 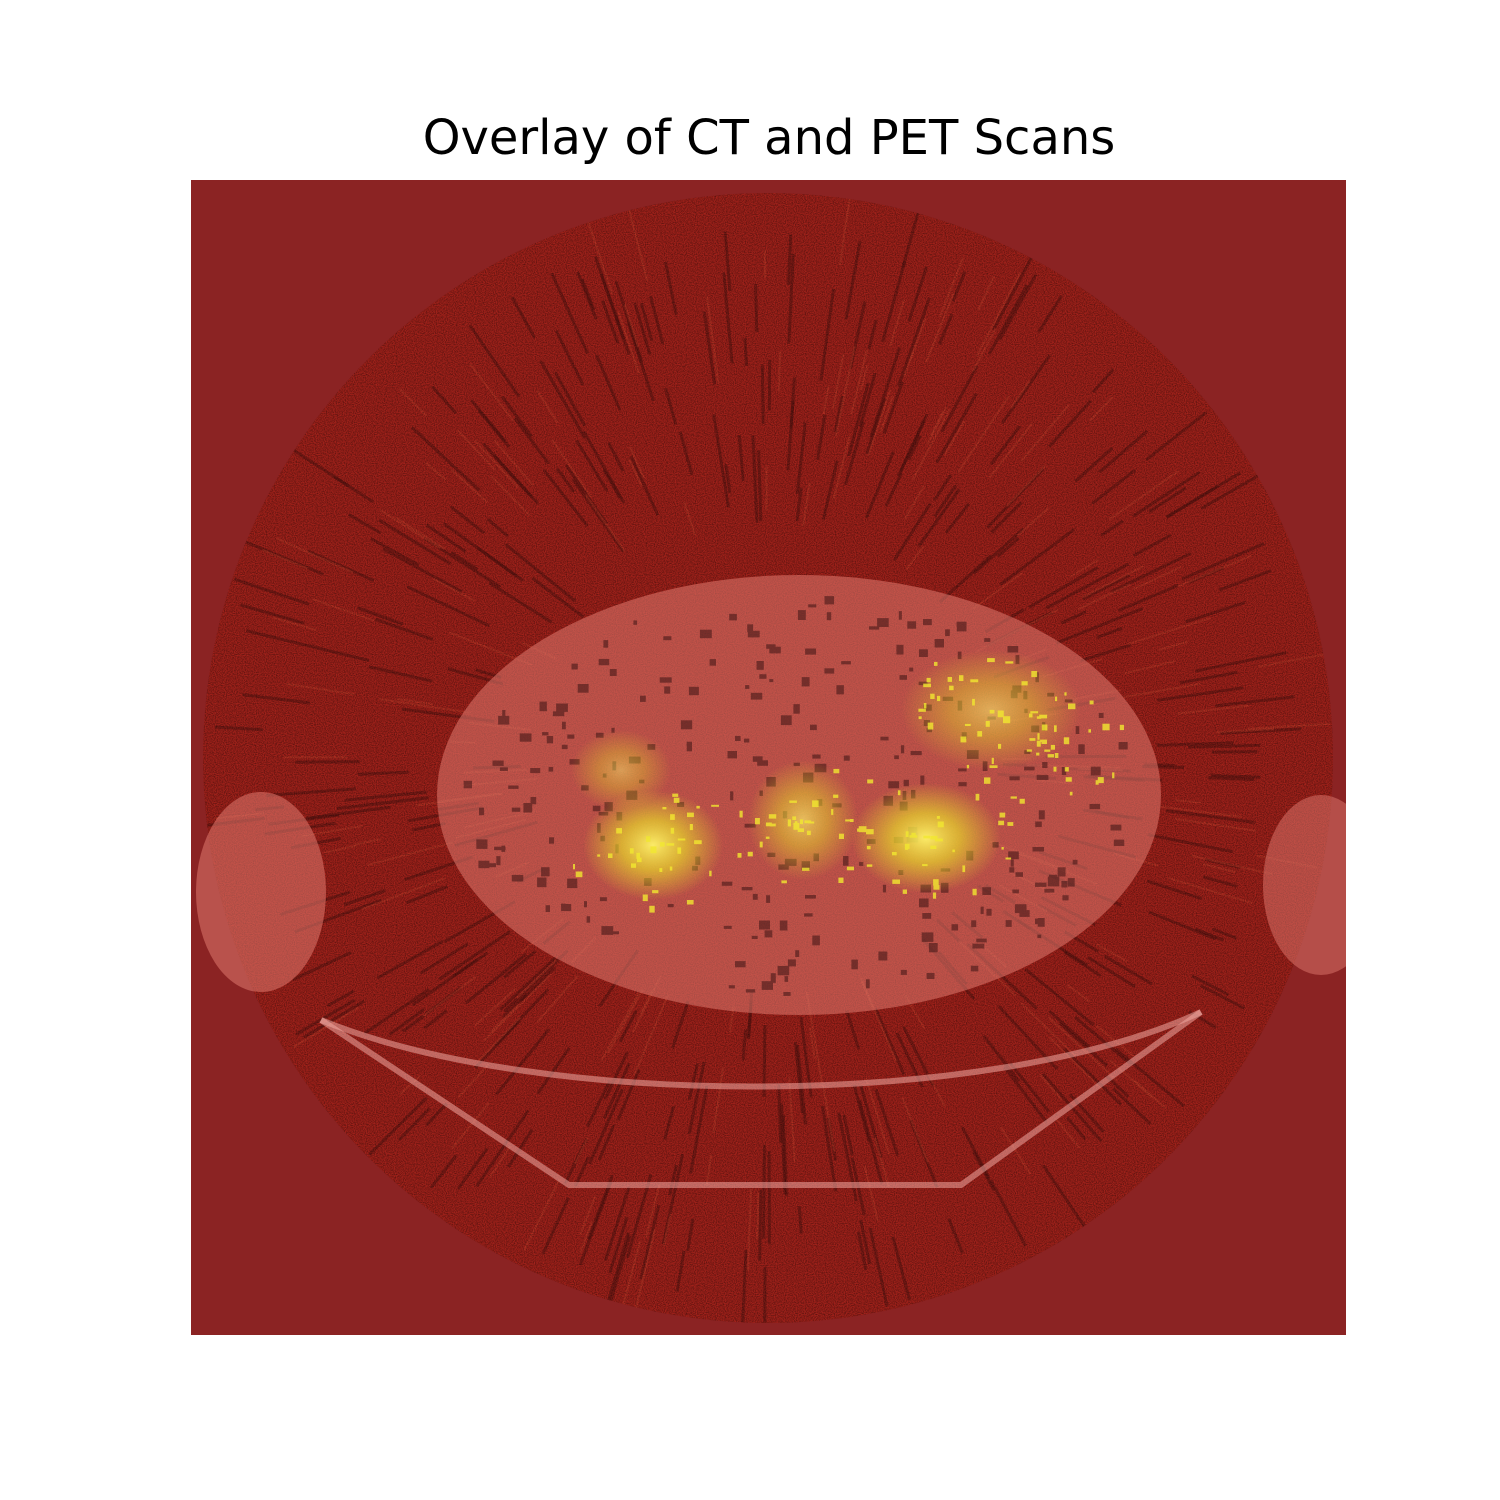 What do you see at coordinates (769, 138) in the screenshot?
I see `figure-title: Overlay of CT and PET Scans` at bounding box center [769, 138].